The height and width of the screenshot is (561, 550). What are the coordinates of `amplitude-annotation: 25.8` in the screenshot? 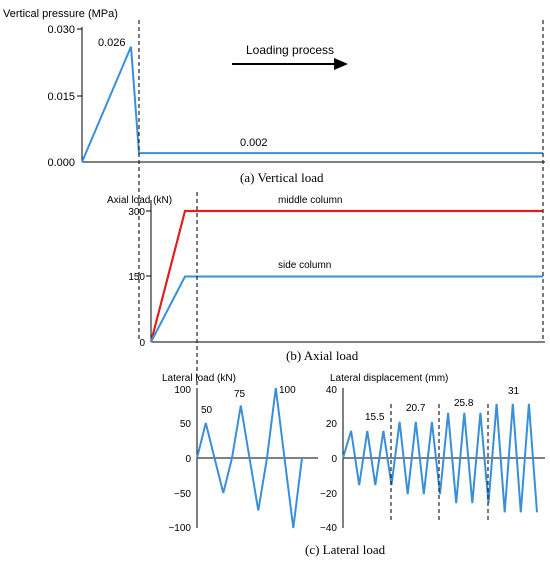 It's located at (464, 403).